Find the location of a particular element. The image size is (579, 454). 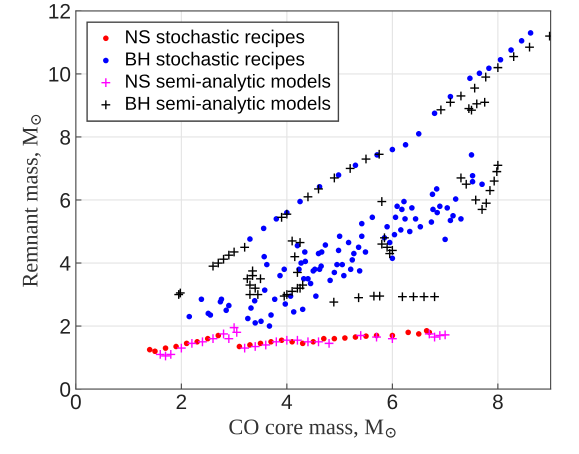

legend-label: NS semi-analytic models is located at coordinates (228, 83).